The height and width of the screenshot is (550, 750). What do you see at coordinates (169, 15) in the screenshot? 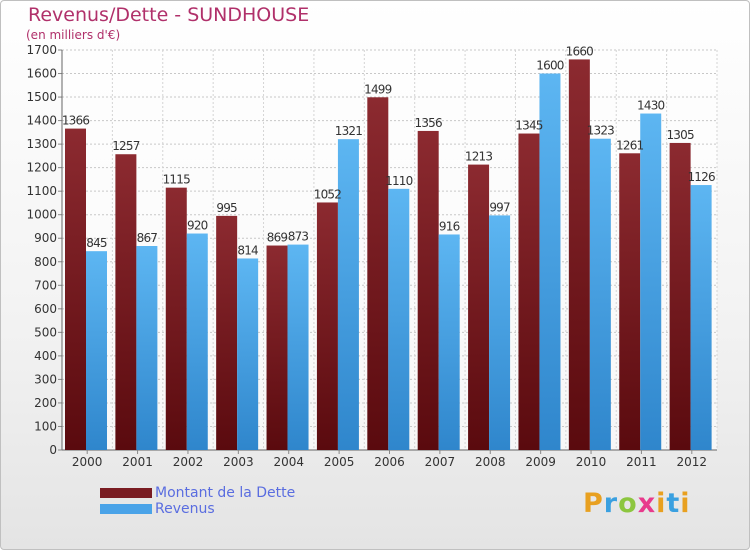
I see `chart-title: Revenus/Dette - SUNDHOUSE` at bounding box center [169, 15].